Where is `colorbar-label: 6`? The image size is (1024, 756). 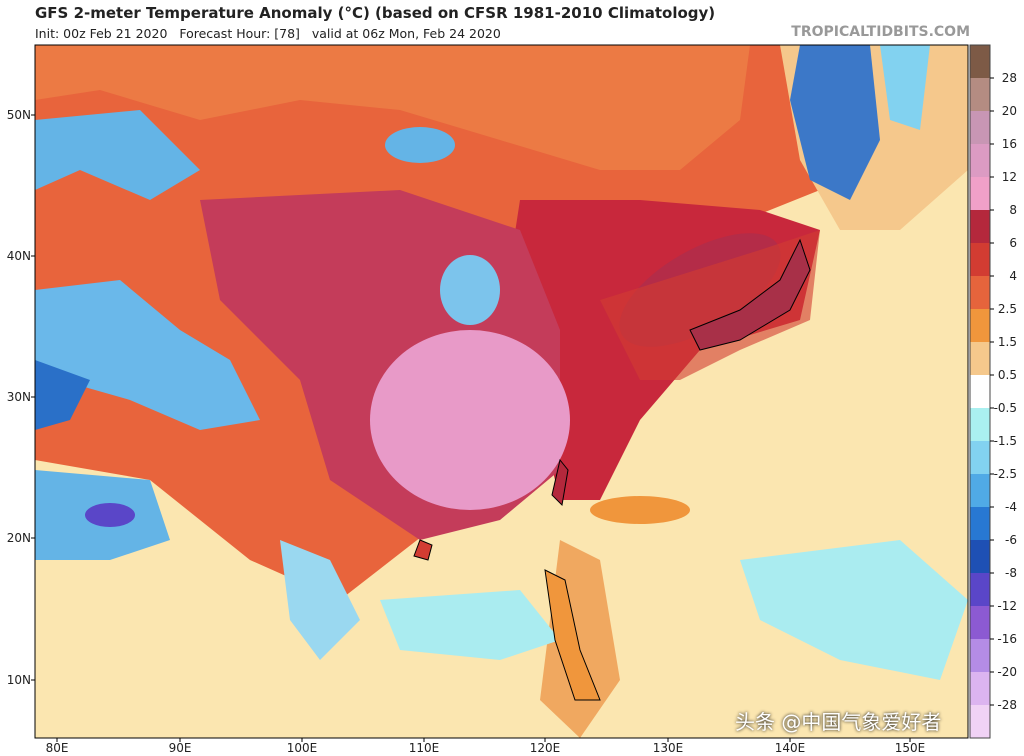
colorbar-label: 6 is located at coordinates (1013, 243).